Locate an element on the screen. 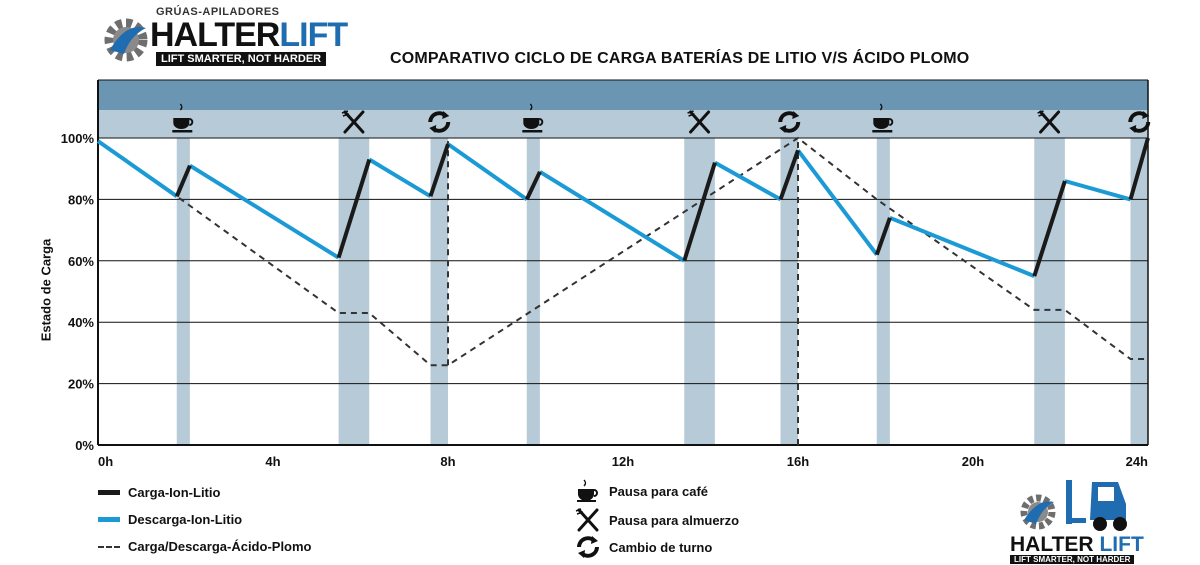 The height and width of the screenshot is (565, 1200). y-tick-label: 100% is located at coordinates (78, 138).